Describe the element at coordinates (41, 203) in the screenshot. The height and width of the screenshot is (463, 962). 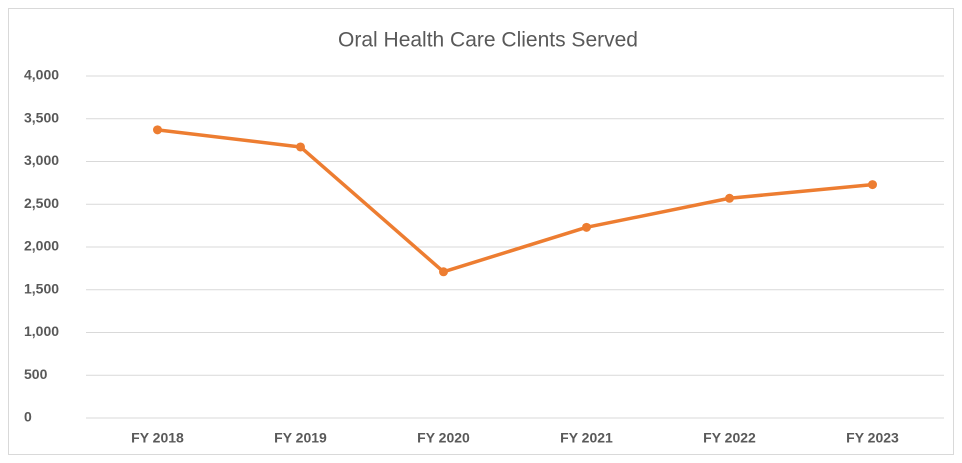
I see `y-tick-label: 2,500` at that location.